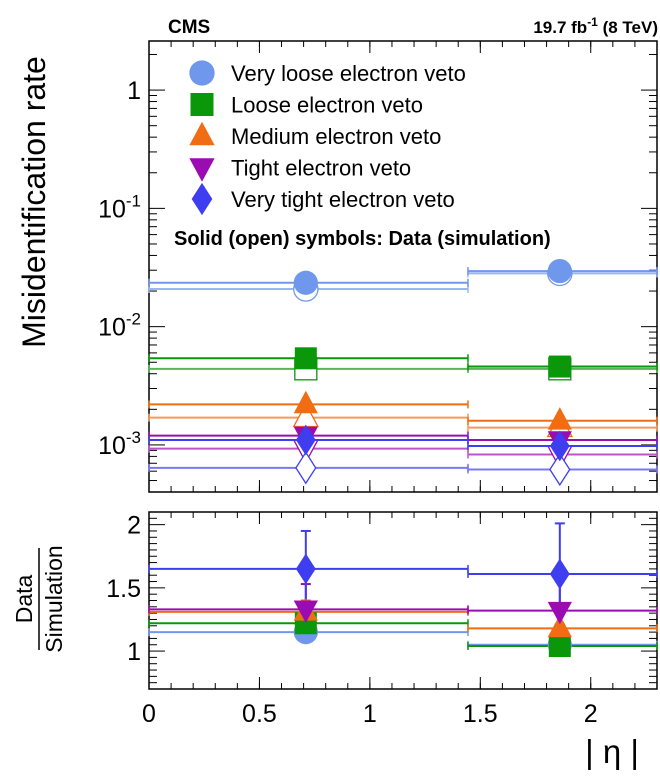 This screenshot has width=660, height=779. What do you see at coordinates (362, 239) in the screenshot?
I see `legend-note: Solid (open) symbols: Data (simulation)` at bounding box center [362, 239].